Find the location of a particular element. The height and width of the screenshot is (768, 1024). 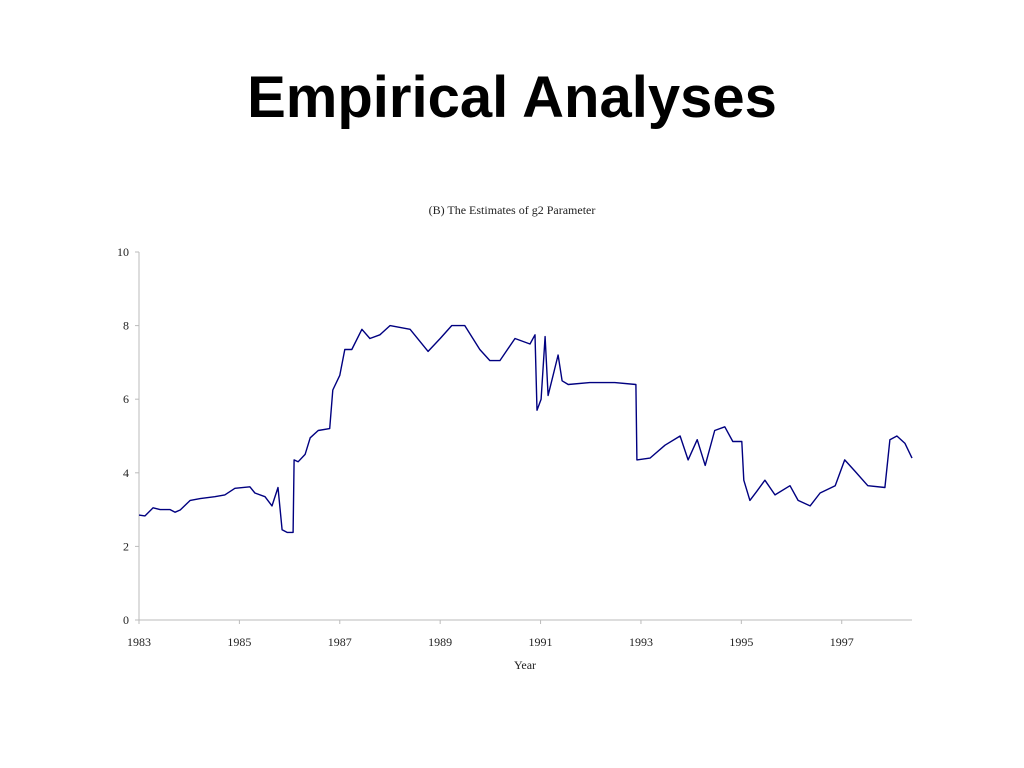

x-tick-label: 1987 is located at coordinates (340, 642).